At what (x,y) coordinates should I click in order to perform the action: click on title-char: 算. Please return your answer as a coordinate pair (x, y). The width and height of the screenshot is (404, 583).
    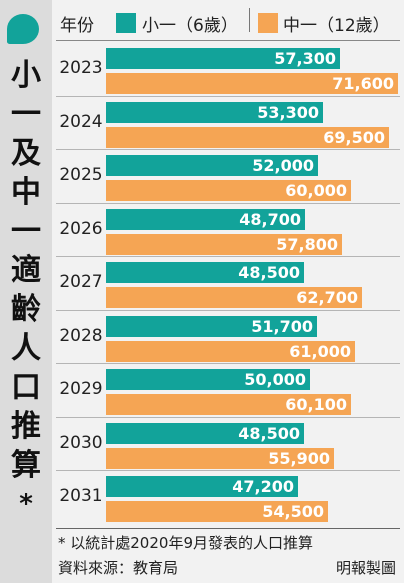
    Looking at the image, I should click on (26, 465).